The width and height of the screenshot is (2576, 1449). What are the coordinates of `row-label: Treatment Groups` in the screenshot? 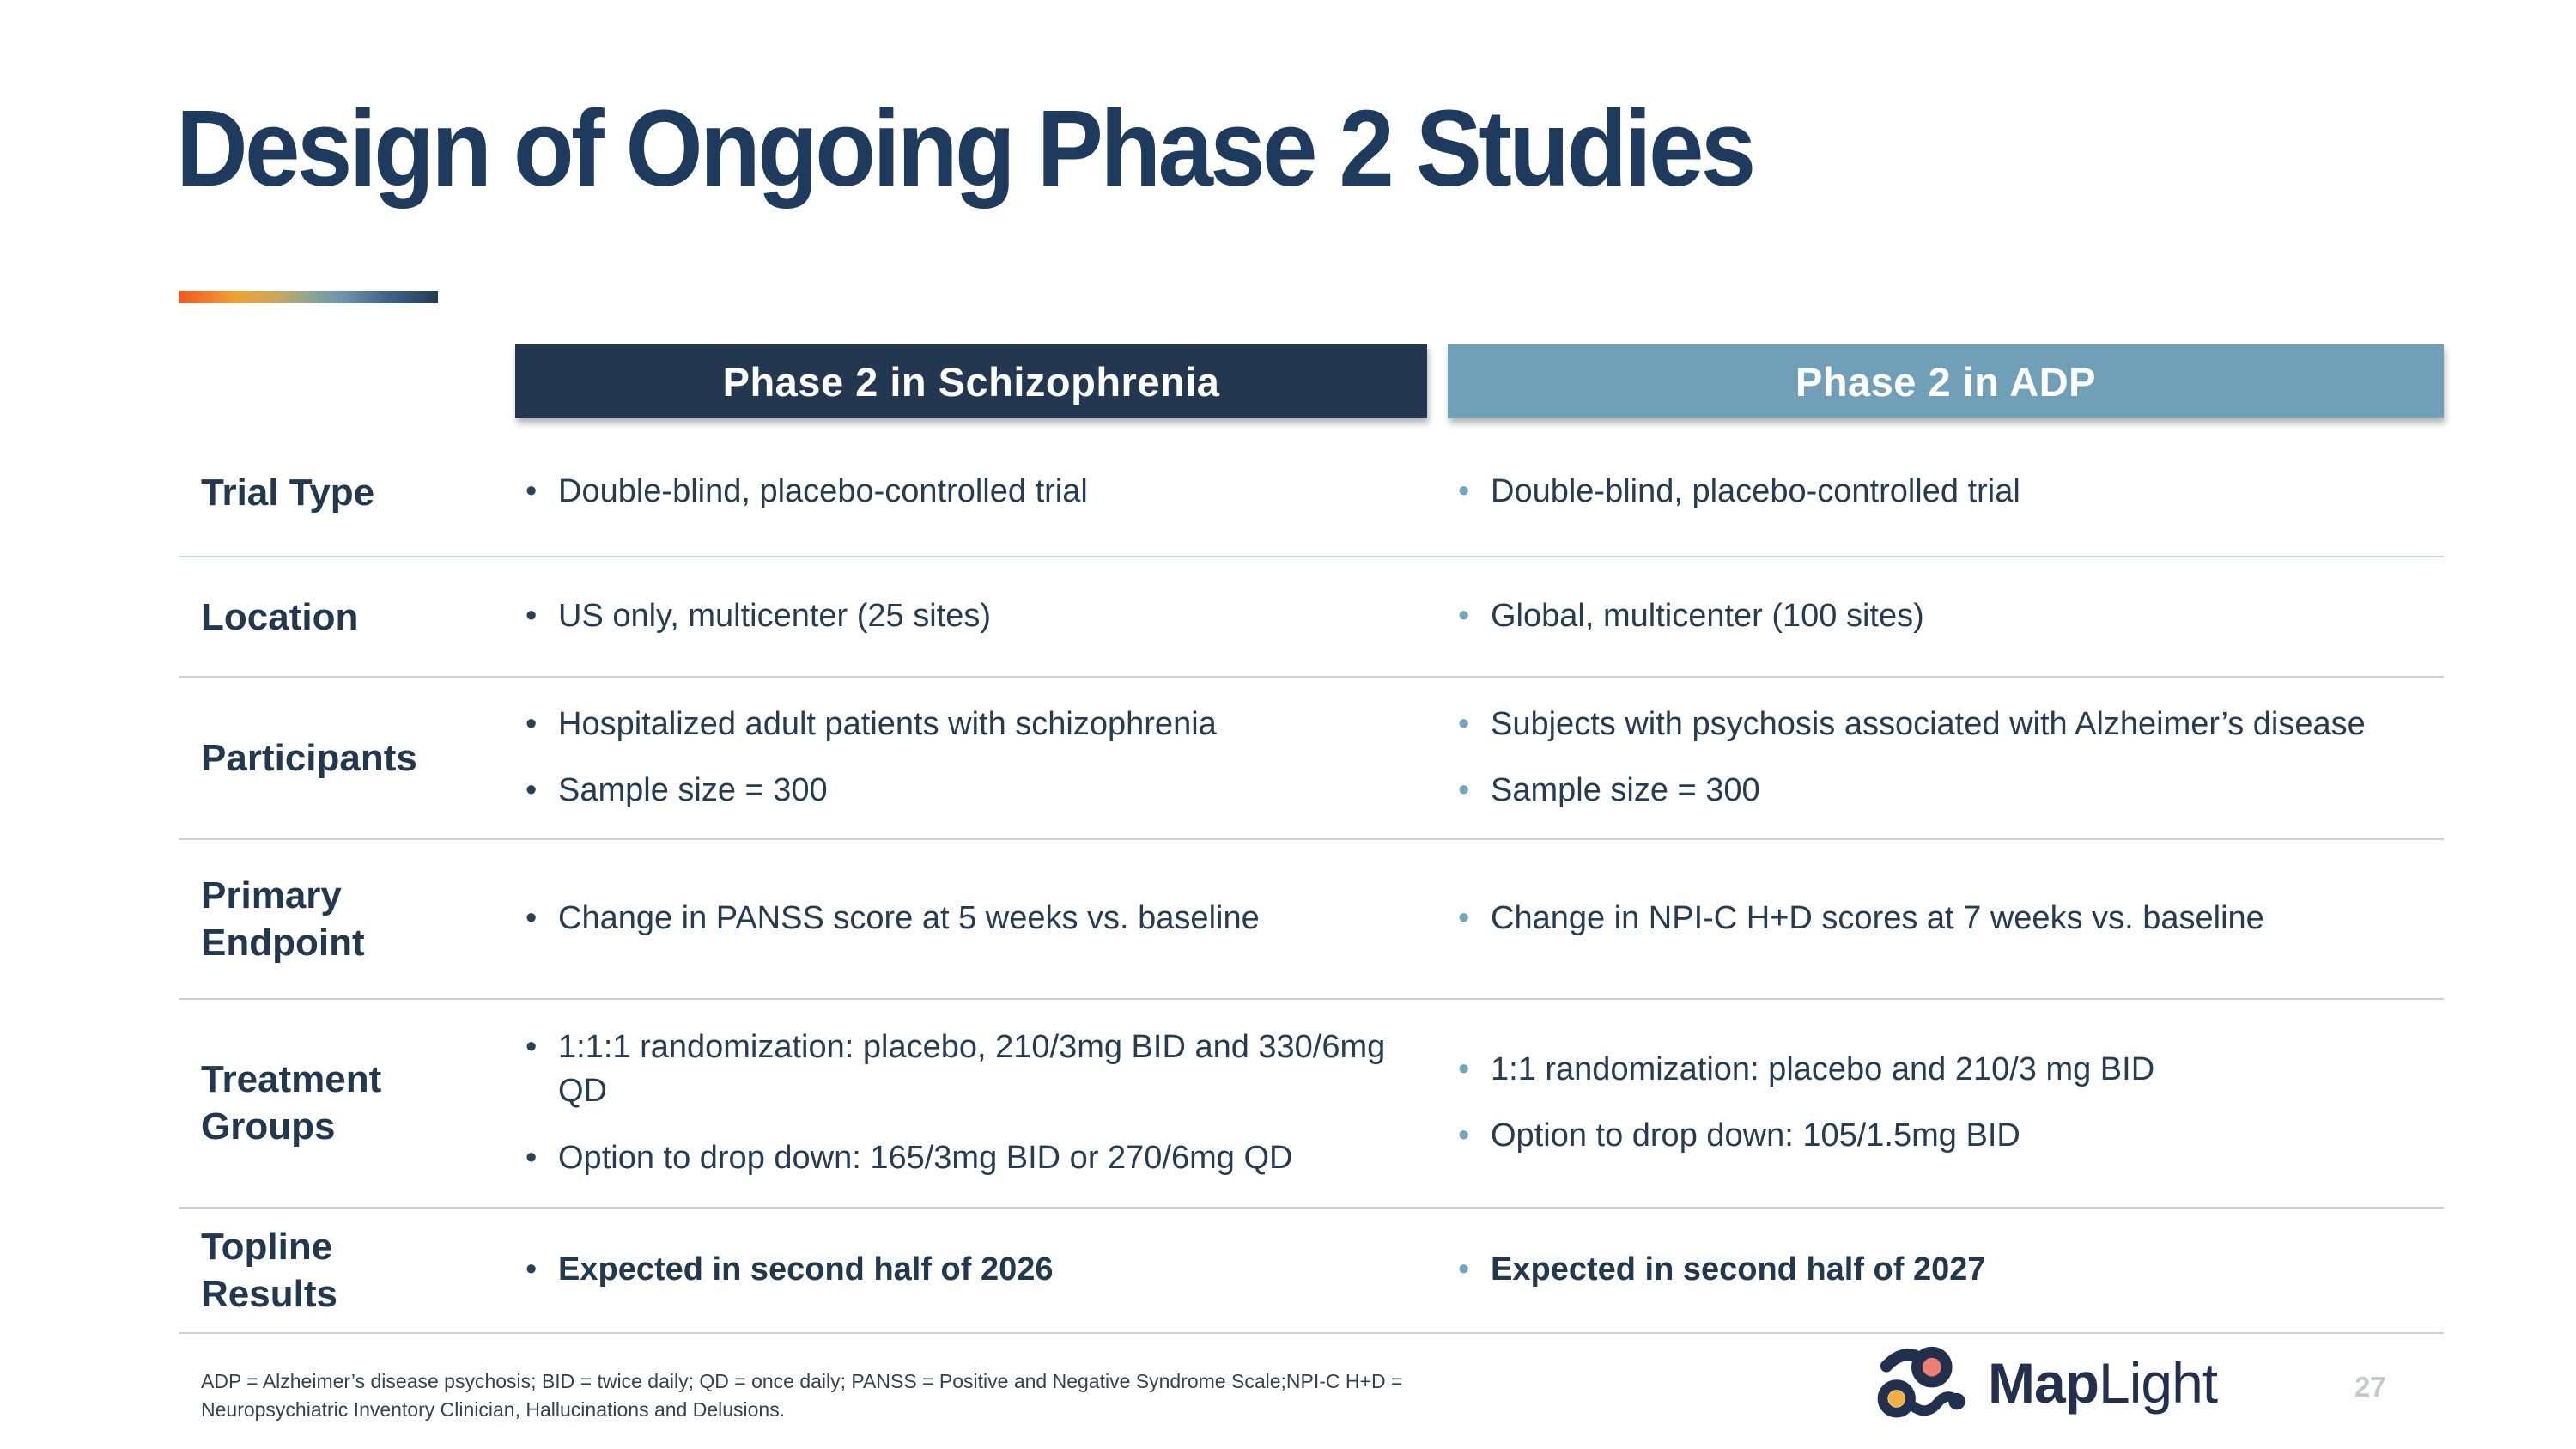 It's located at (291, 1103).